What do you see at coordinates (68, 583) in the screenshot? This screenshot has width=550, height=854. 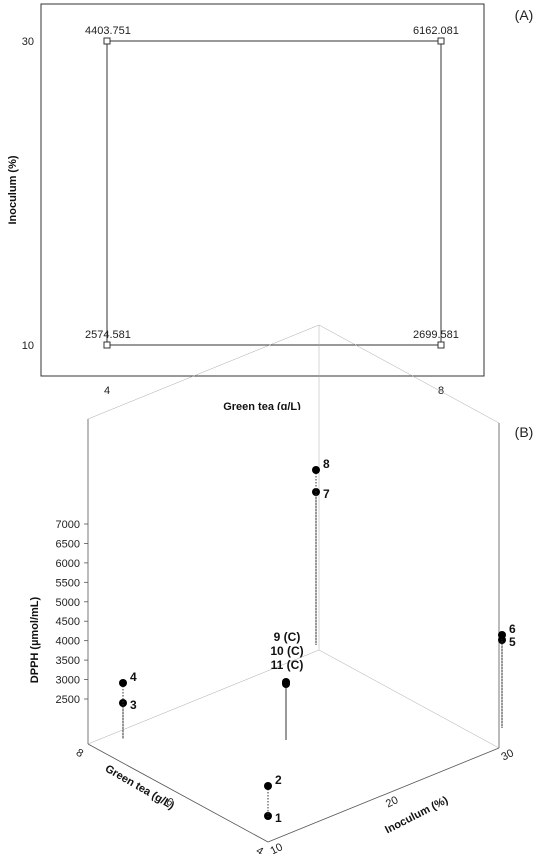 I see `z-tick-label-b: 5500` at bounding box center [68, 583].